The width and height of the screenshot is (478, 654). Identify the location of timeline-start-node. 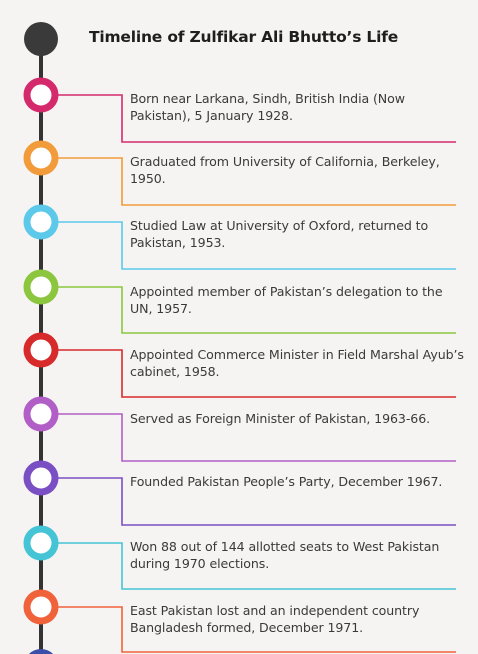
(41, 39).